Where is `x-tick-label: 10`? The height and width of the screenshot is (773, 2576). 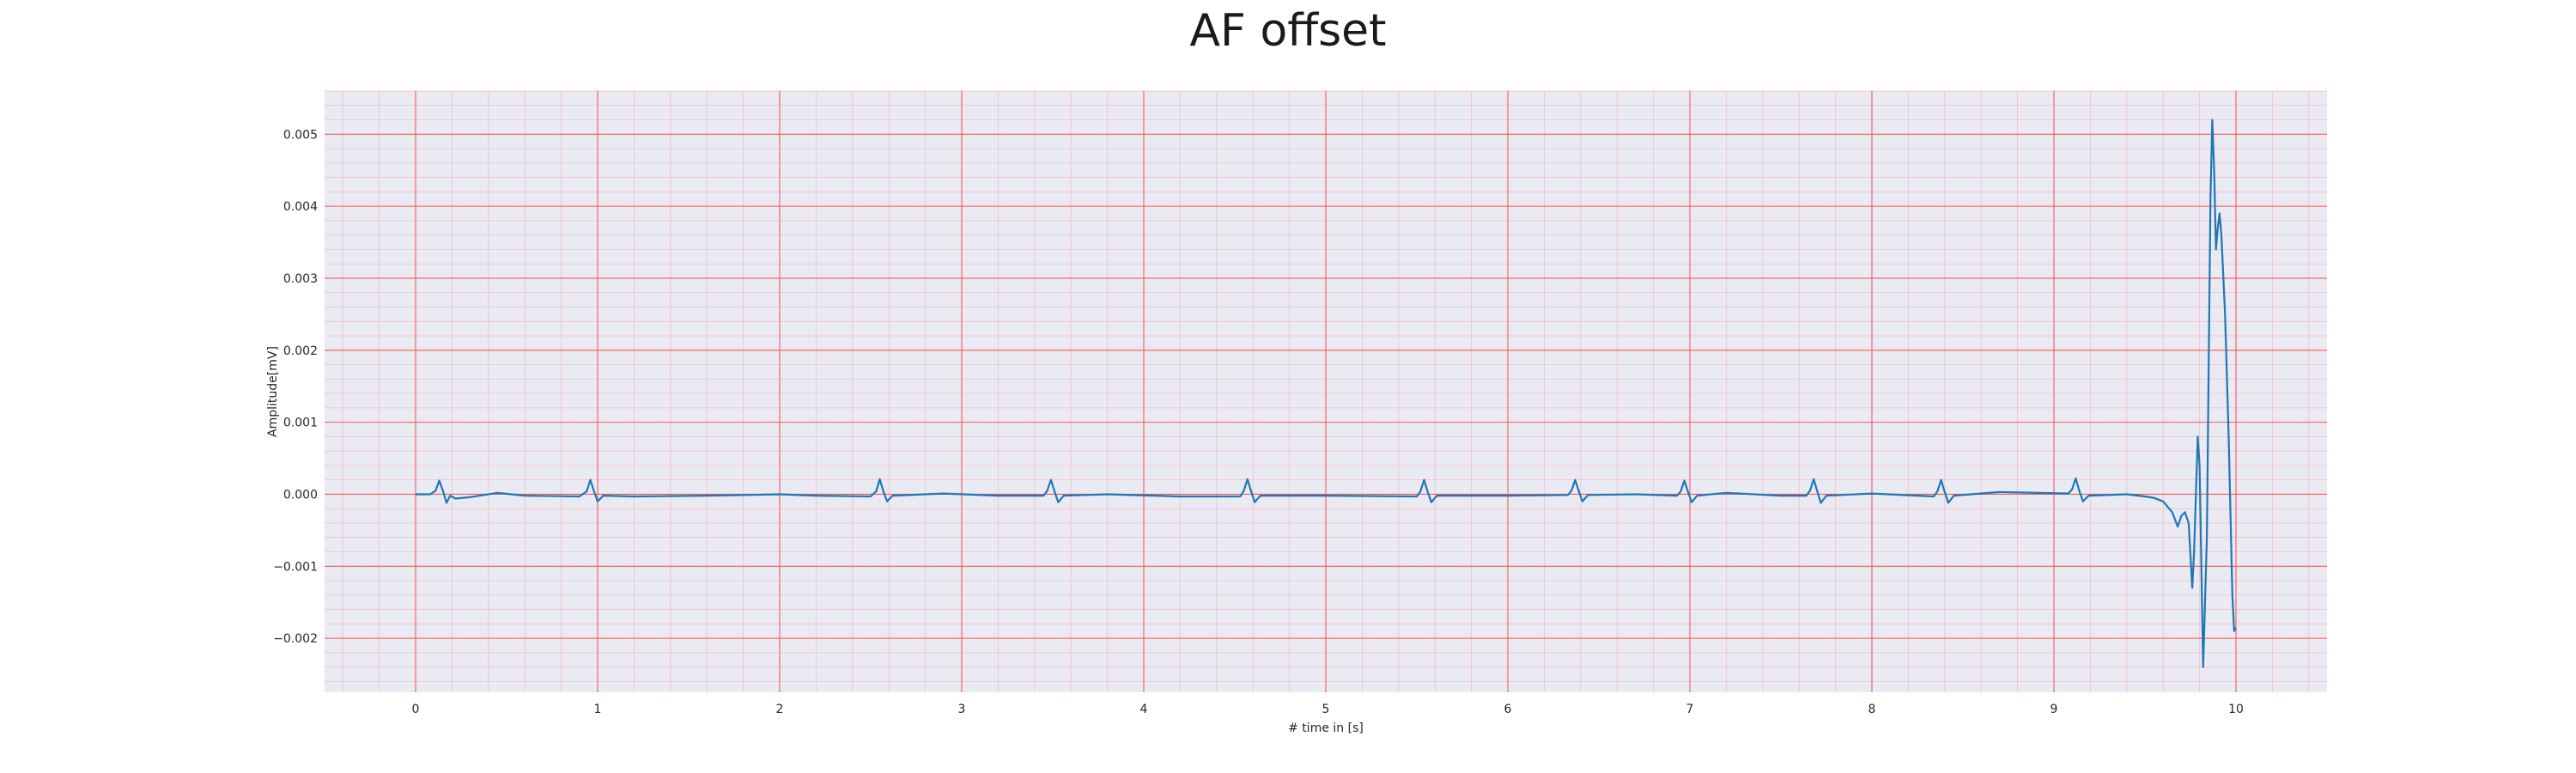 x-tick-label: 10 is located at coordinates (2236, 709).